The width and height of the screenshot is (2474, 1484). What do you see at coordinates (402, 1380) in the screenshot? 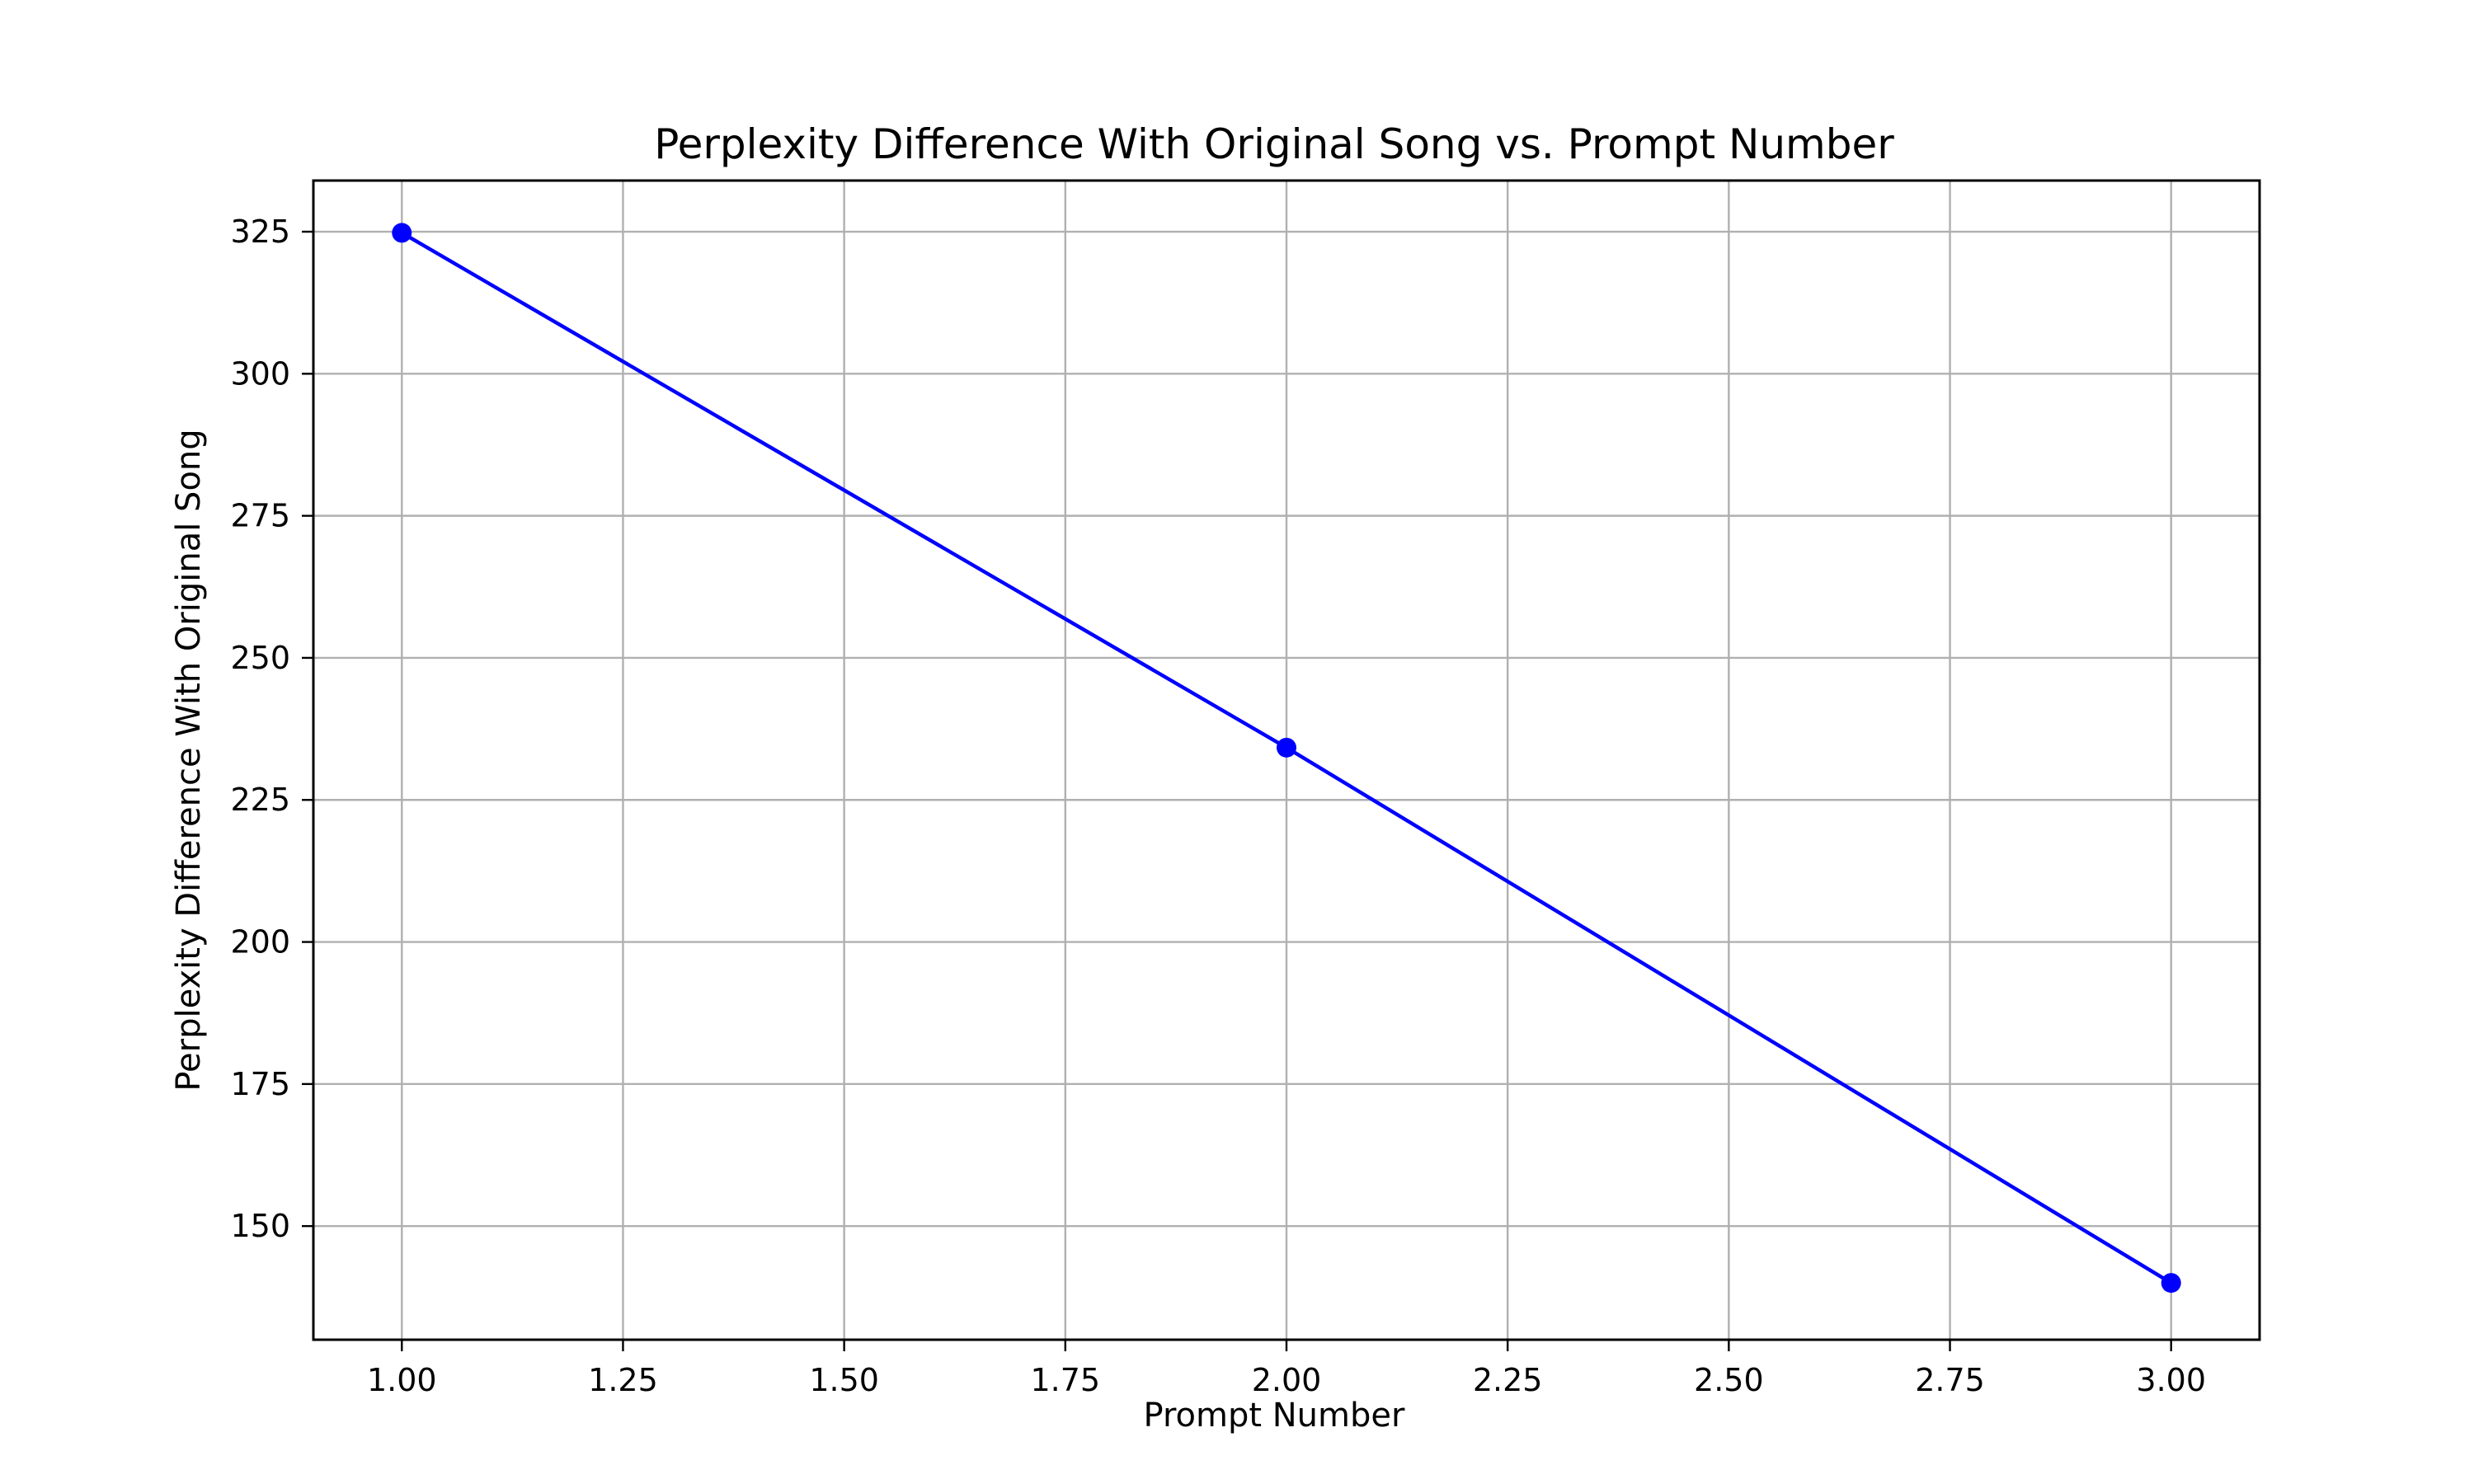
I see `x-tick-label: 1.00` at bounding box center [402, 1380].